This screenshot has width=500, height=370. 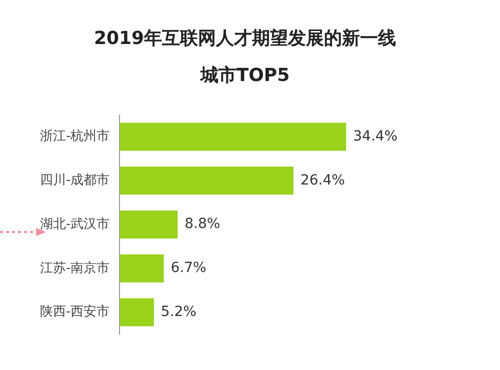 I want to click on y-tick-label: 湖北-武汉市, so click(x=75, y=224).